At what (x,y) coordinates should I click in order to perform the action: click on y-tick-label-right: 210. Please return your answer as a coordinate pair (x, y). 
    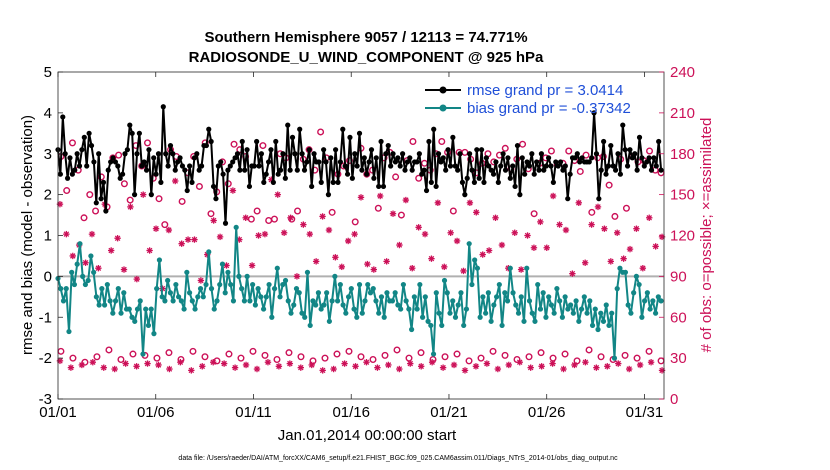
    Looking at the image, I should click on (682, 113).